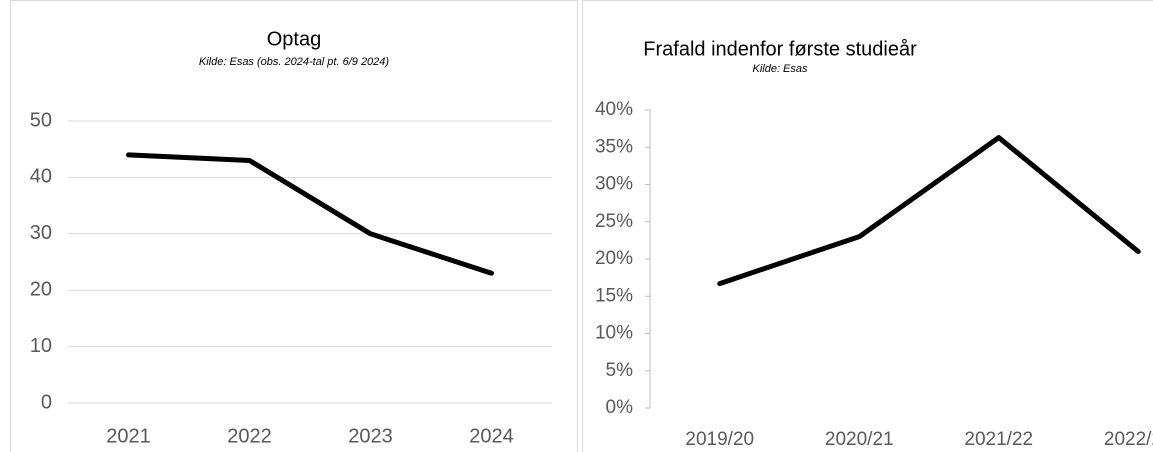 The height and width of the screenshot is (452, 1153). I want to click on y-tick-label: 35%, so click(614, 146).